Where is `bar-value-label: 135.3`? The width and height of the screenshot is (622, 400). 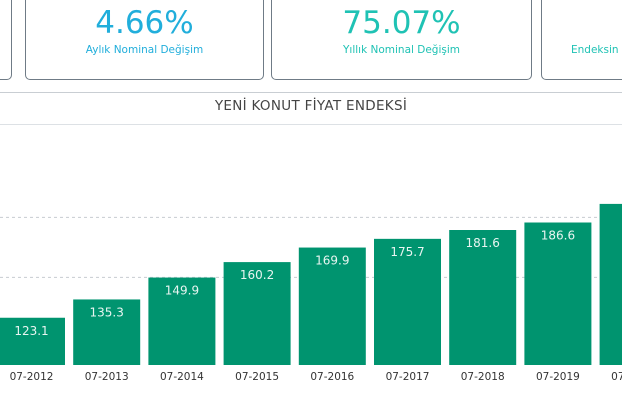
bar-value-label: 135.3 is located at coordinates (107, 312).